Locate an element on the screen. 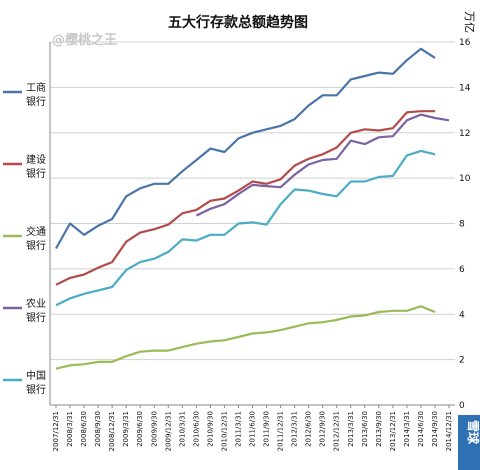 This screenshot has height=470, width=480. legend-label-0: 工商银行 is located at coordinates (36, 94).